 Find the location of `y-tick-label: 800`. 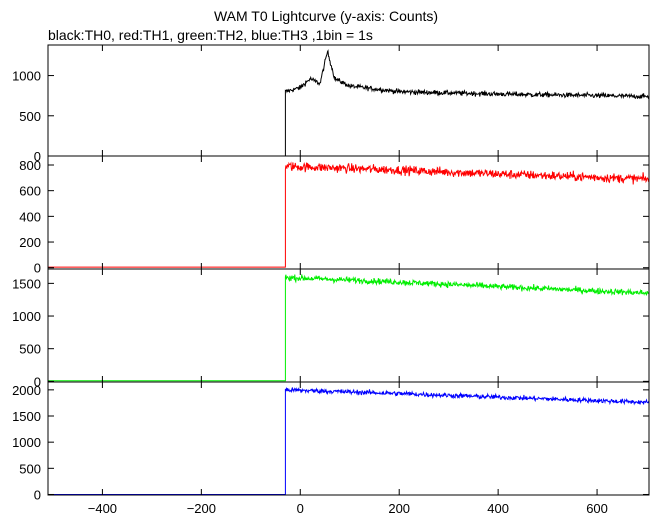

y-tick-label: 800 is located at coordinates (30, 165).